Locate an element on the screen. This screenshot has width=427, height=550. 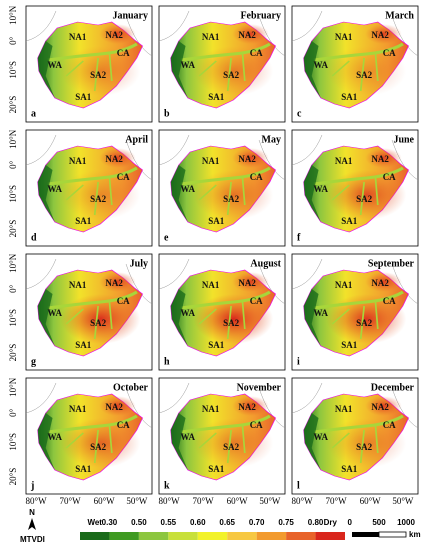
legend-tick: 0.70 is located at coordinates (257, 522).